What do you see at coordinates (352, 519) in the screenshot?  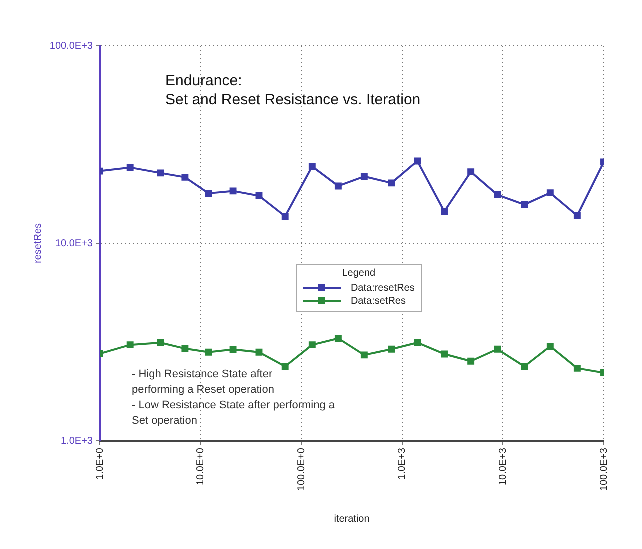 I see `x-axis-title: iteration` at bounding box center [352, 519].